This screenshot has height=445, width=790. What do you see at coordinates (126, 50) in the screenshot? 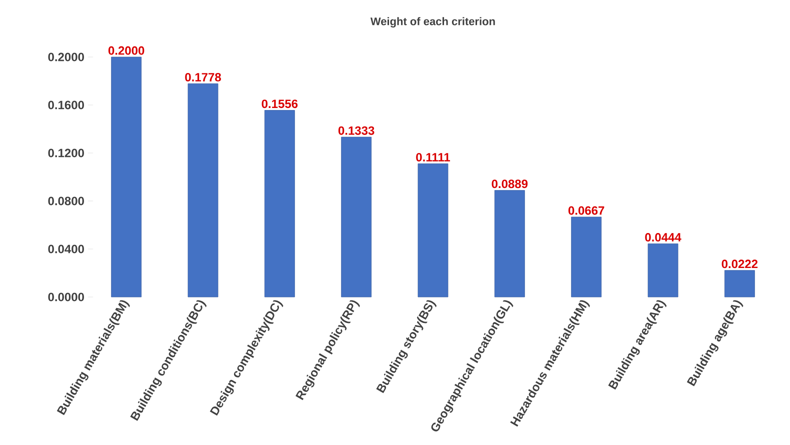
I see `data-label: 0.2000` at bounding box center [126, 50].